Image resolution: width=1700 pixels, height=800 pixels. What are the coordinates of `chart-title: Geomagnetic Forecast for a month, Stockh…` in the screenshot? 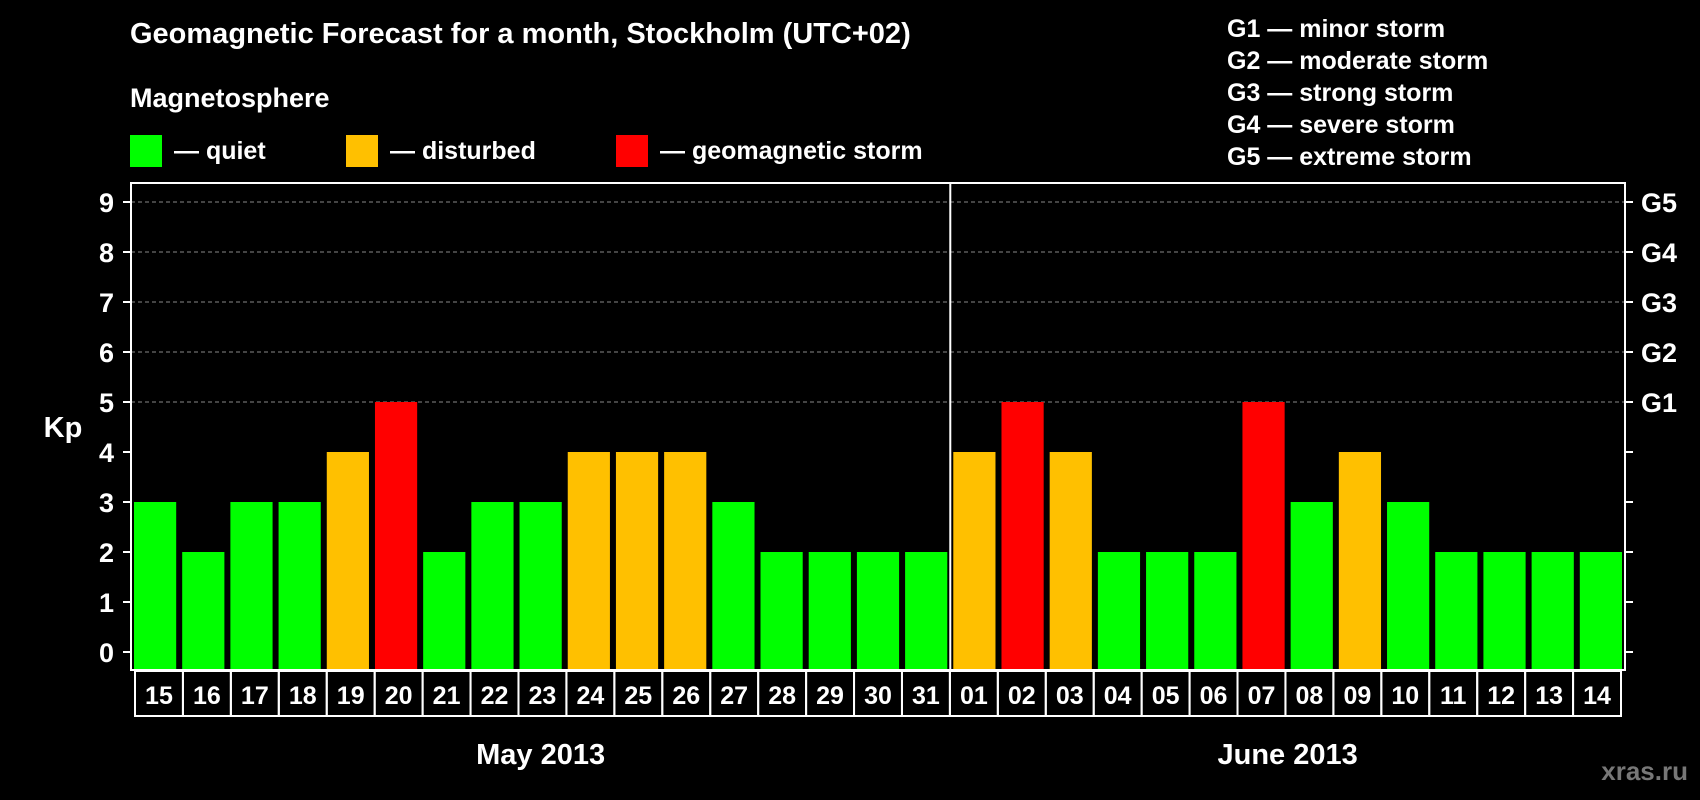 It's located at (520, 34).